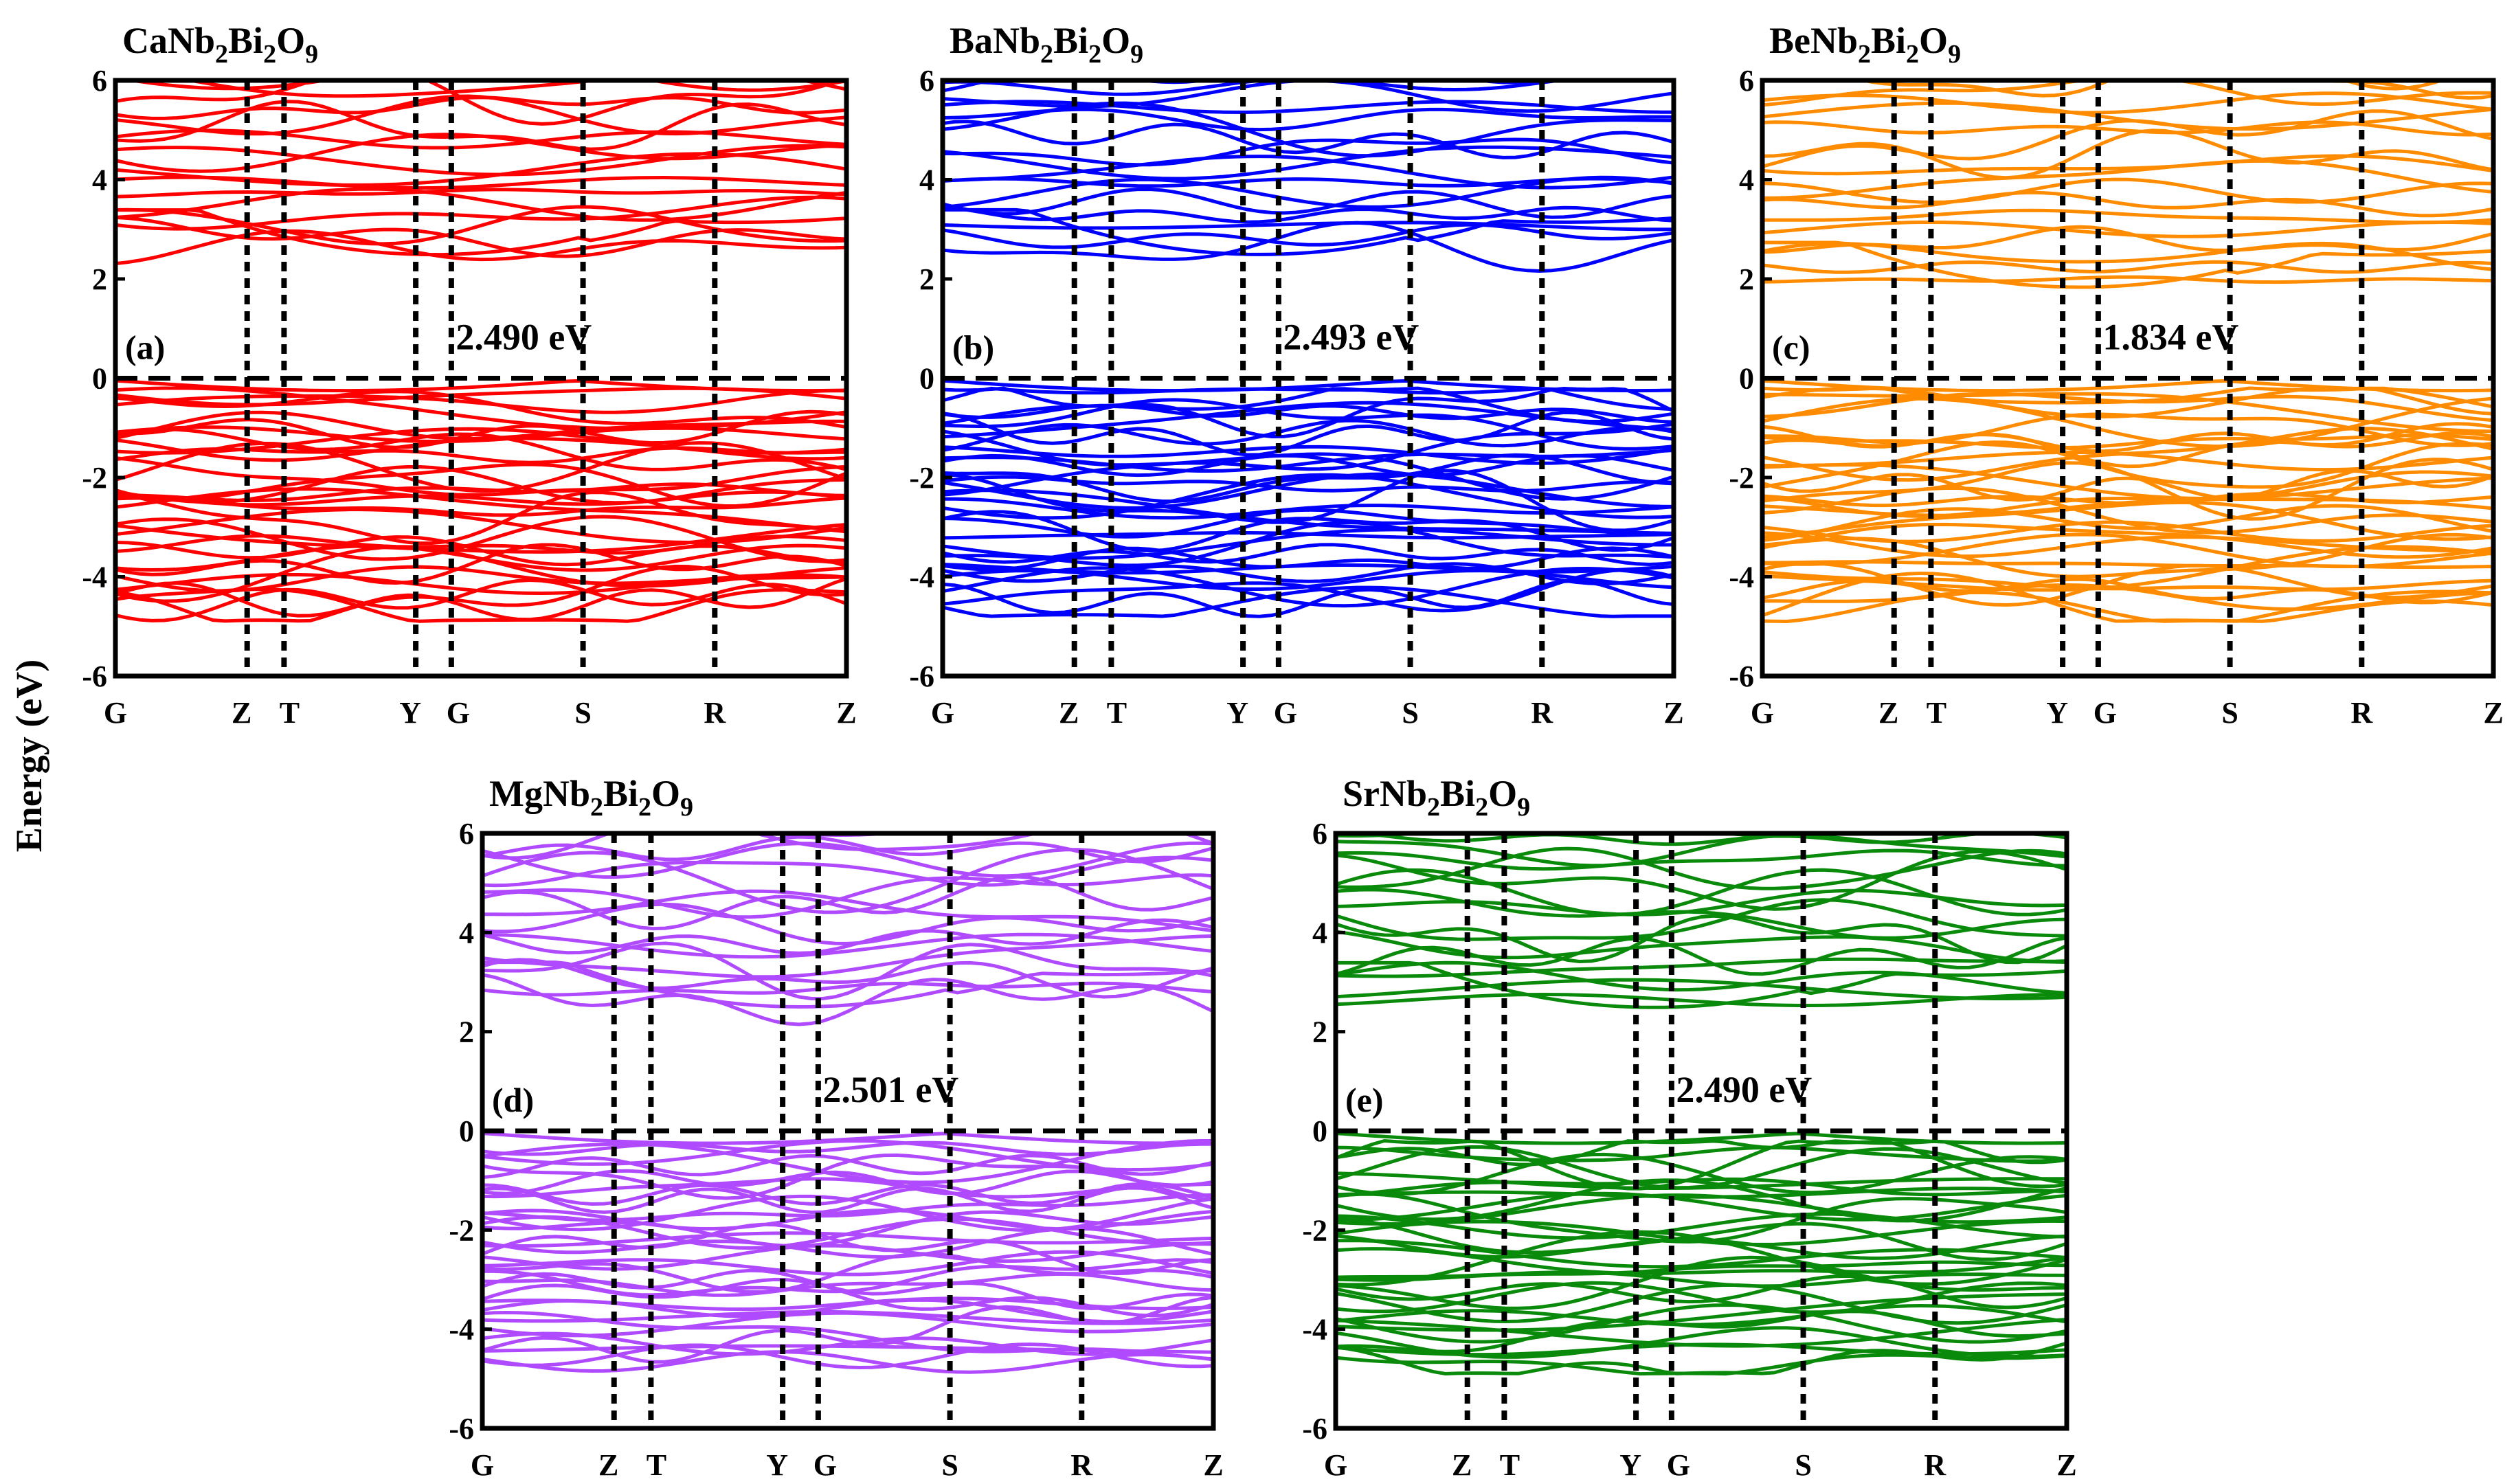 The width and height of the screenshot is (2514, 1484). Describe the element at coordinates (1888, 713) in the screenshot. I see `k-point-label: Z` at that location.